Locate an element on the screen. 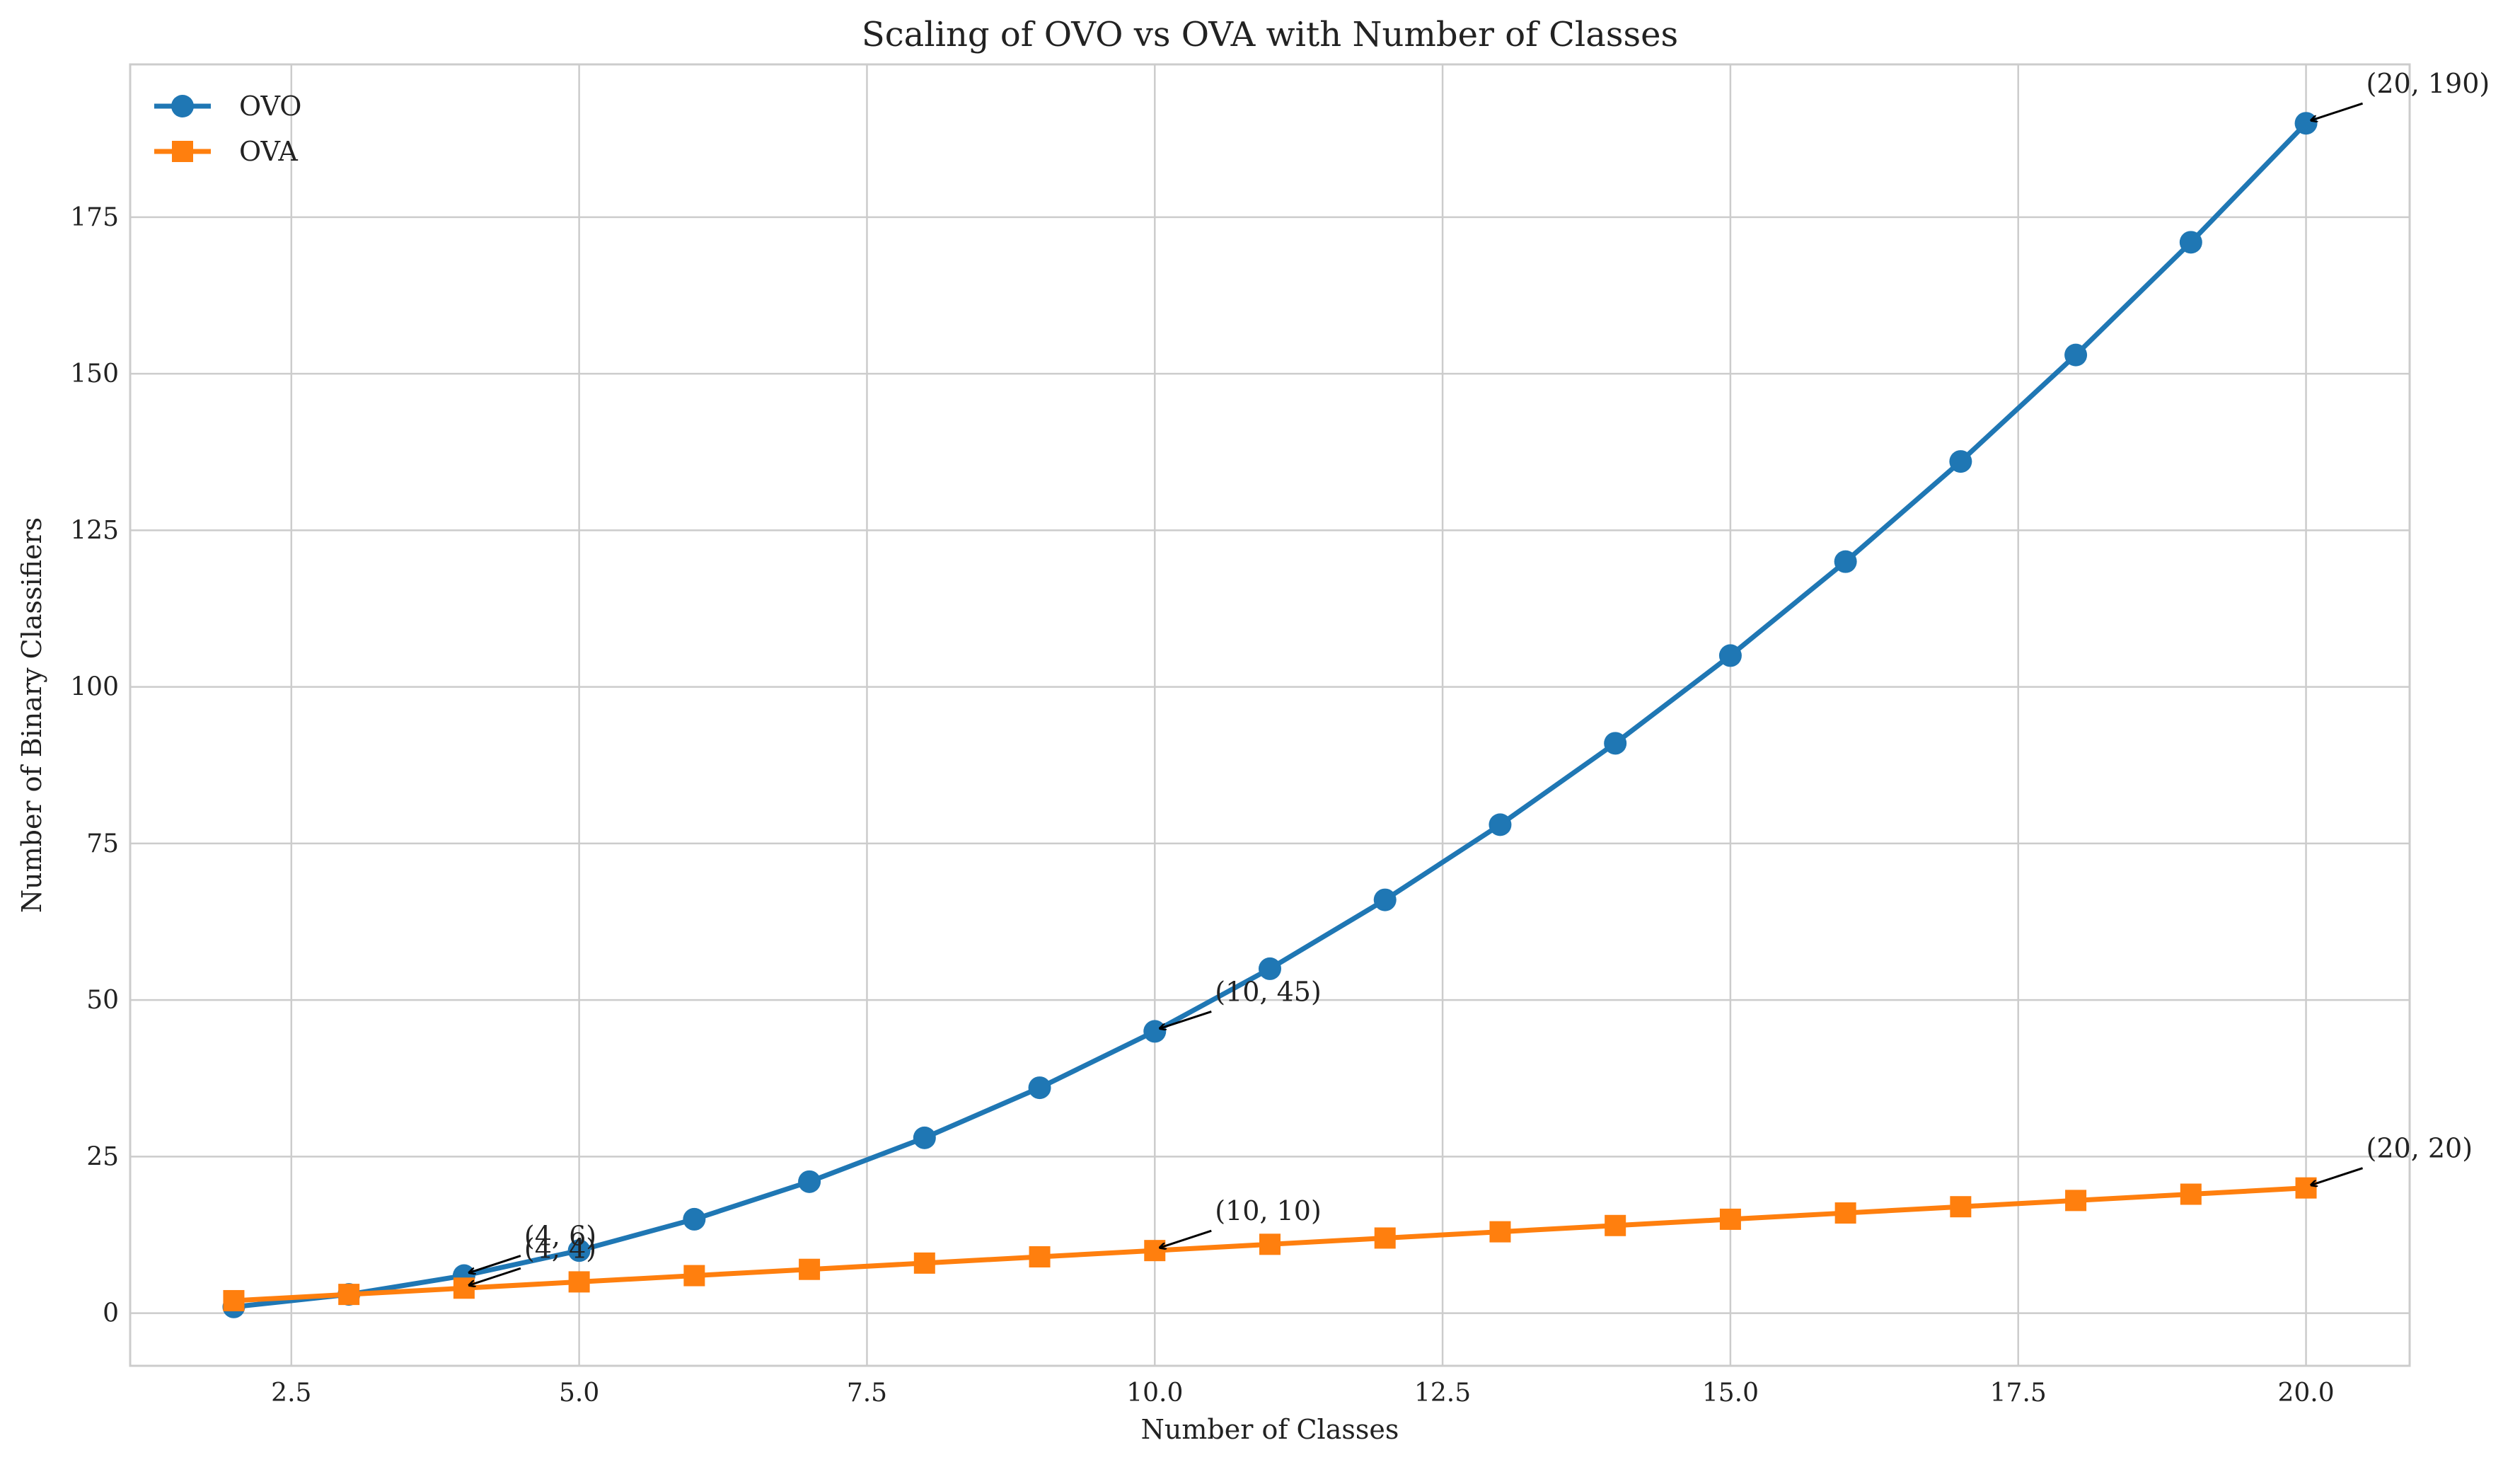 The width and height of the screenshot is (2520, 1467). series-ova is located at coordinates (1270, 1244).